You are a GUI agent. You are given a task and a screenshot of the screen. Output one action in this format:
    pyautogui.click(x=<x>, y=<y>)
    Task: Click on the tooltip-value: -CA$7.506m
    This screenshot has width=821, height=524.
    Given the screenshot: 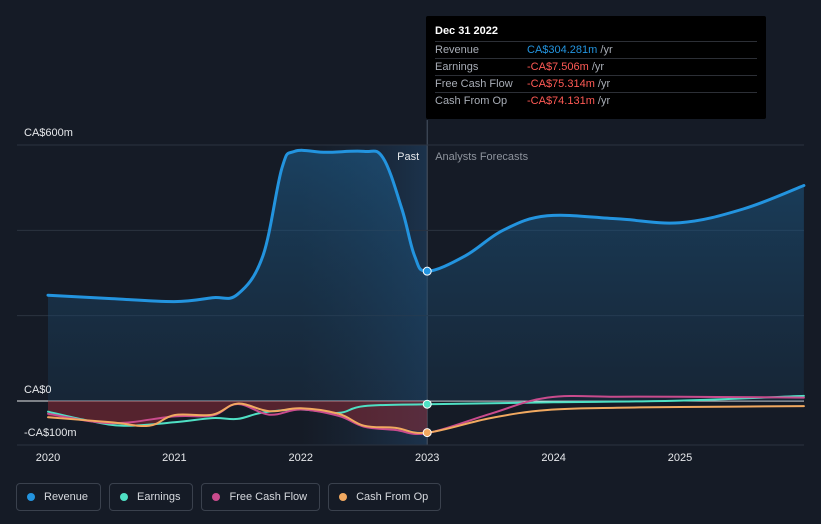 What is the action you would take?
    pyautogui.click(x=558, y=67)
    